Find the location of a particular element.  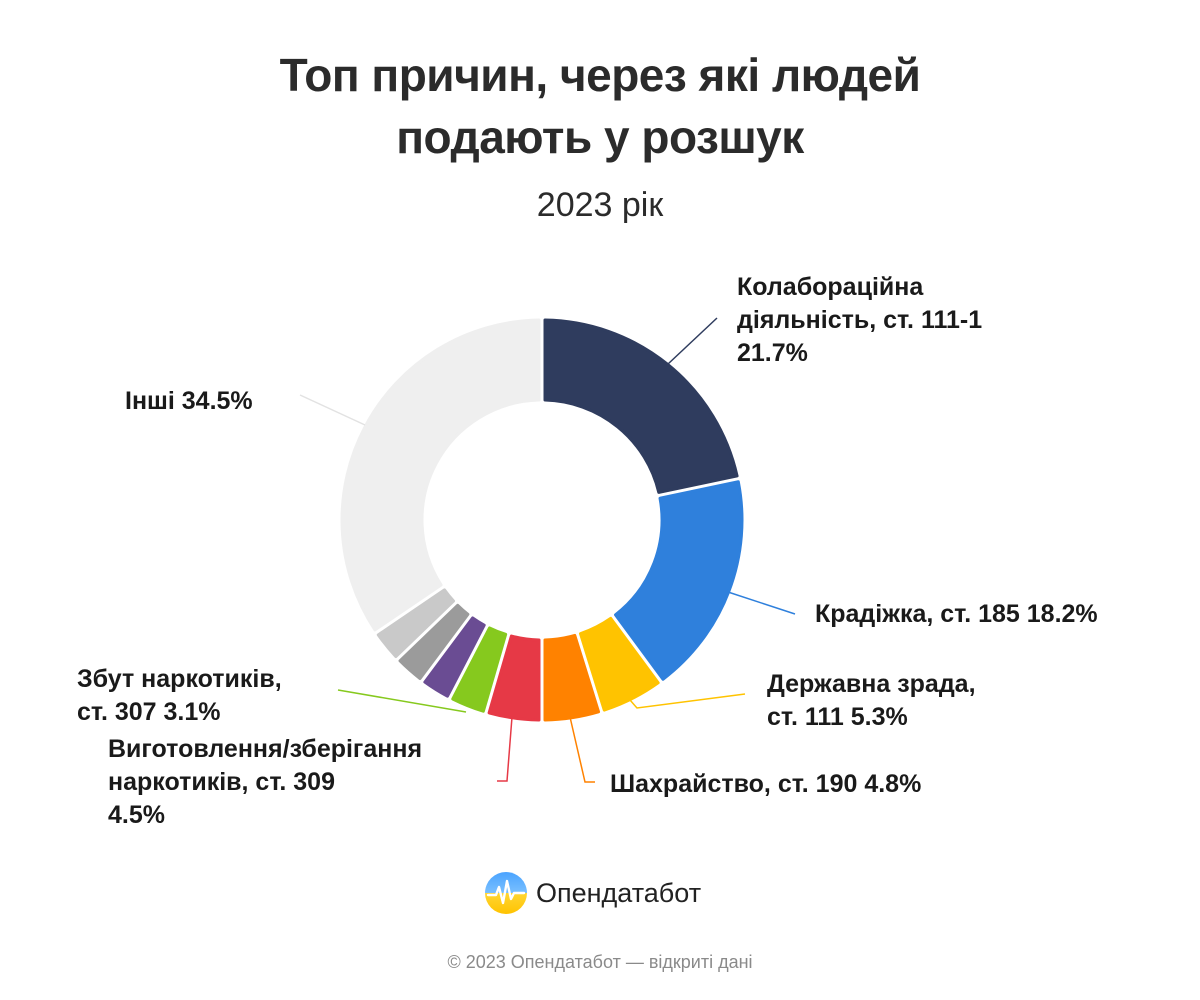

copyright-footer: © 2023 Опендатабот — відкриті дані is located at coordinates (600, 962).